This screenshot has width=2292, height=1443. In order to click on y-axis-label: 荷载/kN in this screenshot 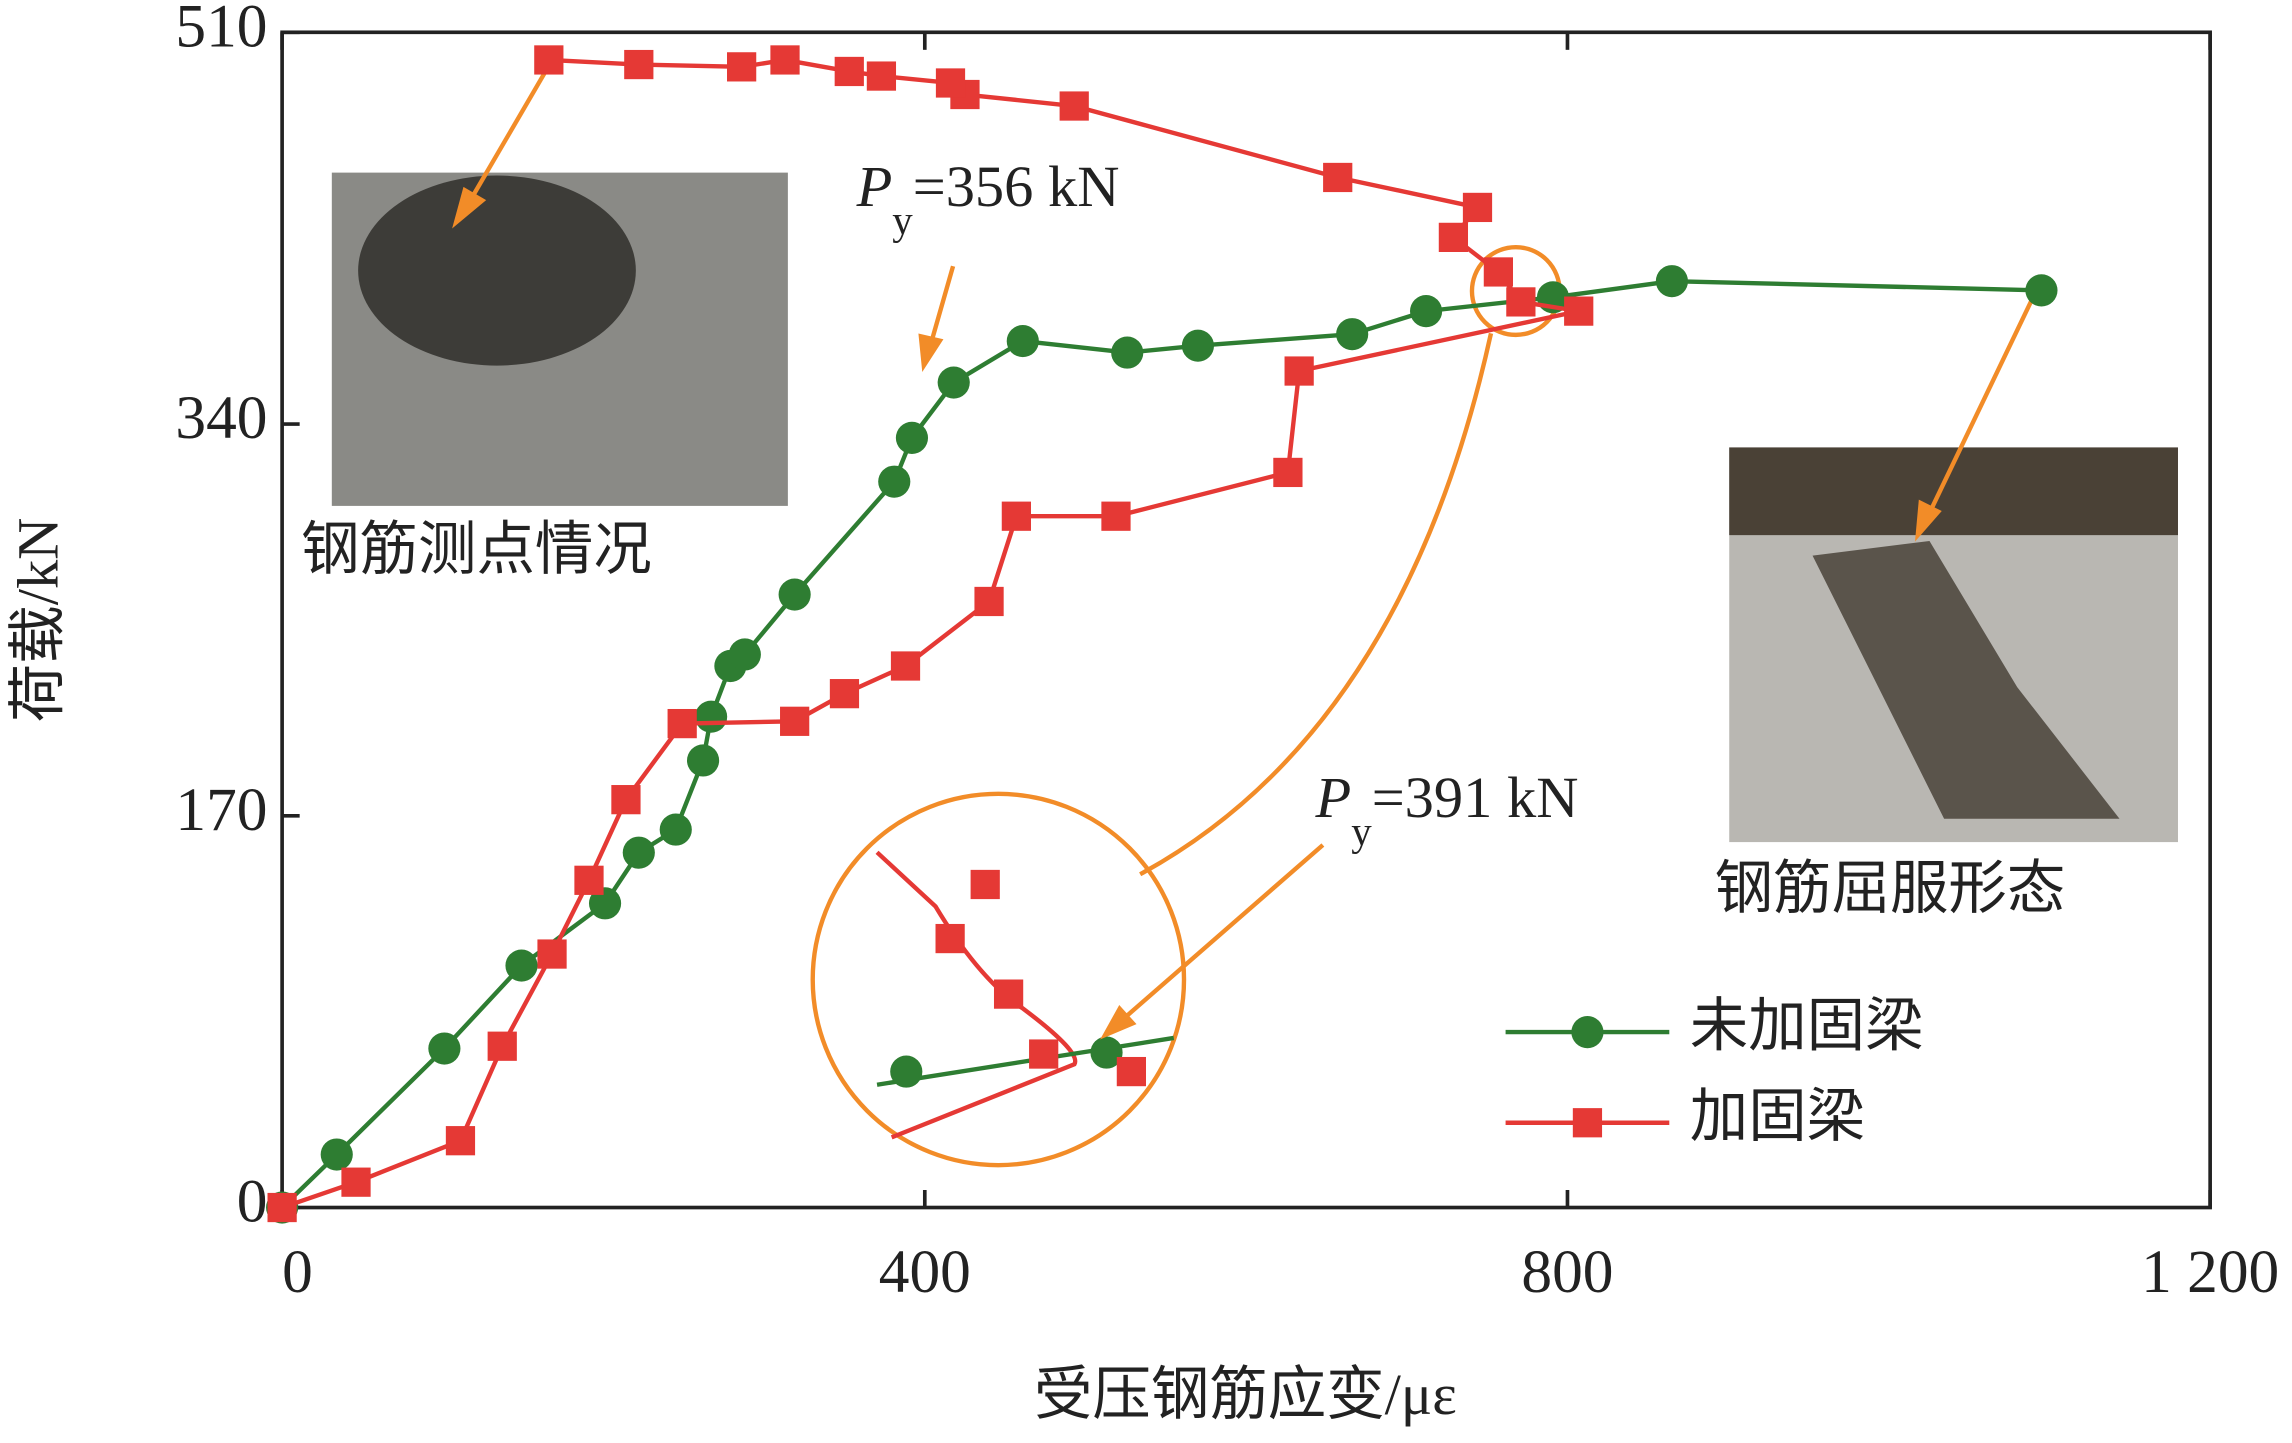, I will do `click(37, 620)`.